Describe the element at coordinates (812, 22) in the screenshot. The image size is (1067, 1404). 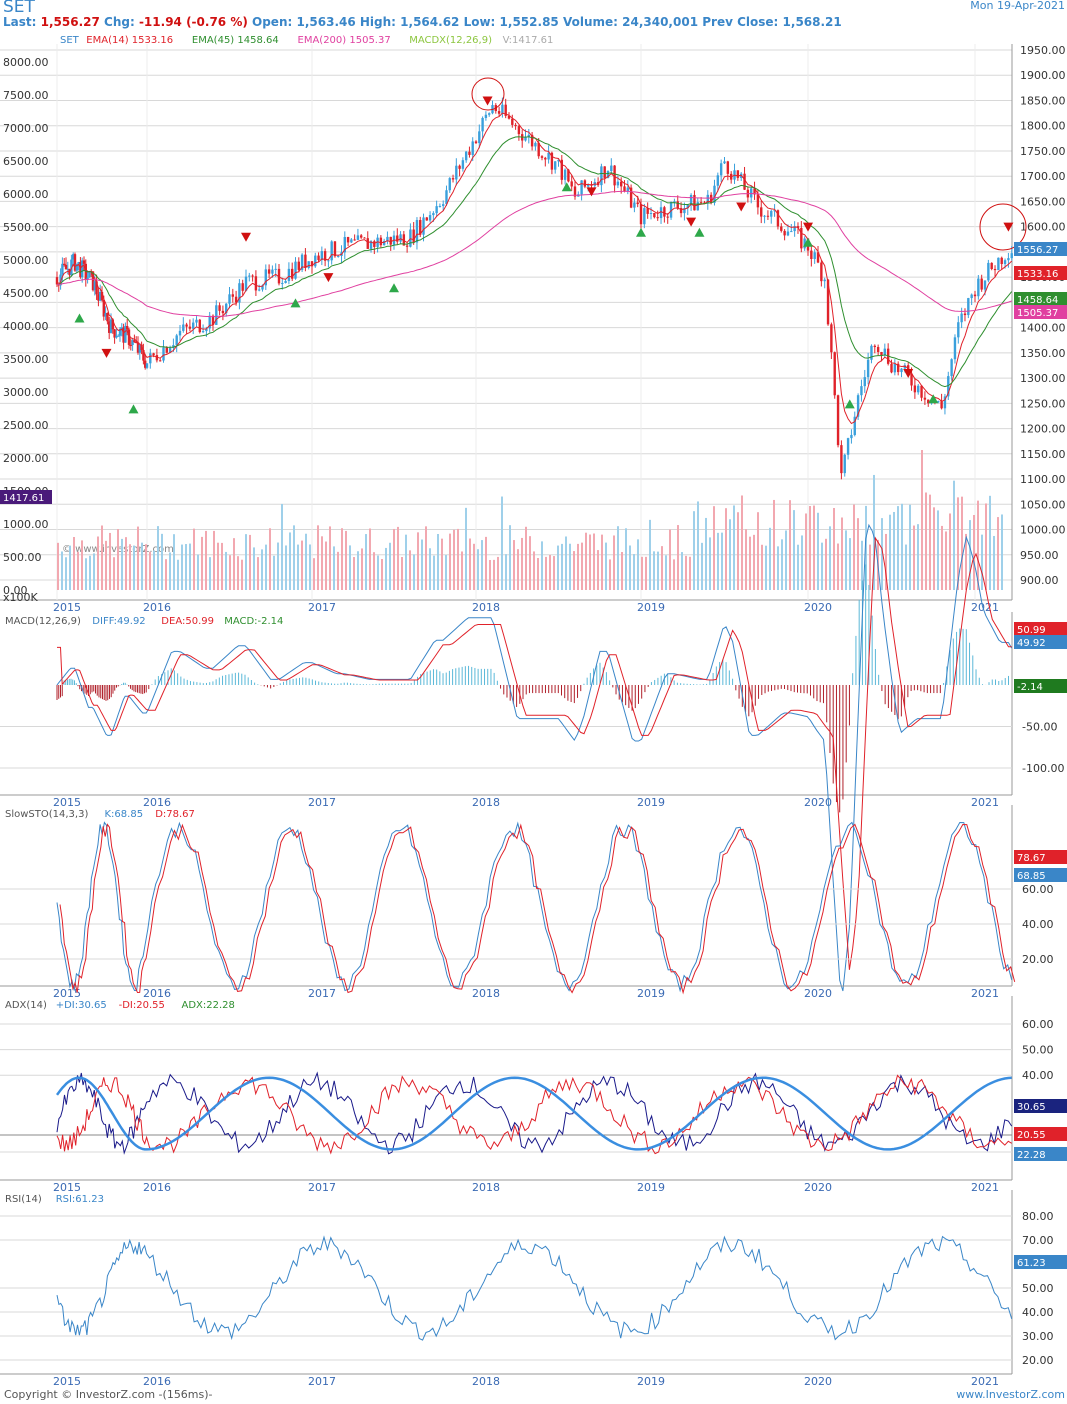
I see `prev-value: 1,568.21` at that location.